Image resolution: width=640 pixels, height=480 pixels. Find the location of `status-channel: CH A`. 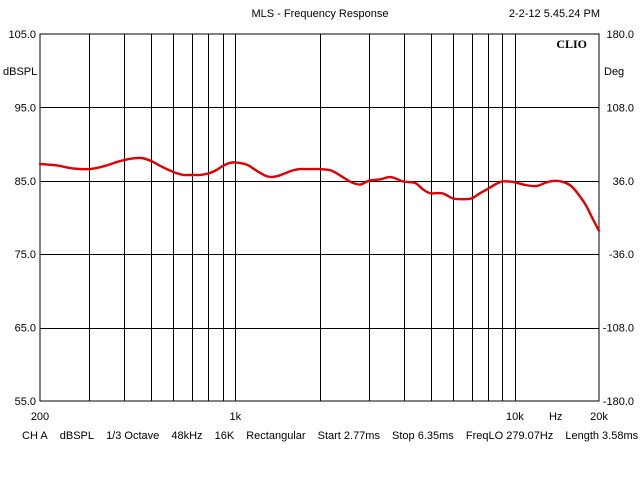

status-channel: CH A is located at coordinates (35, 436).